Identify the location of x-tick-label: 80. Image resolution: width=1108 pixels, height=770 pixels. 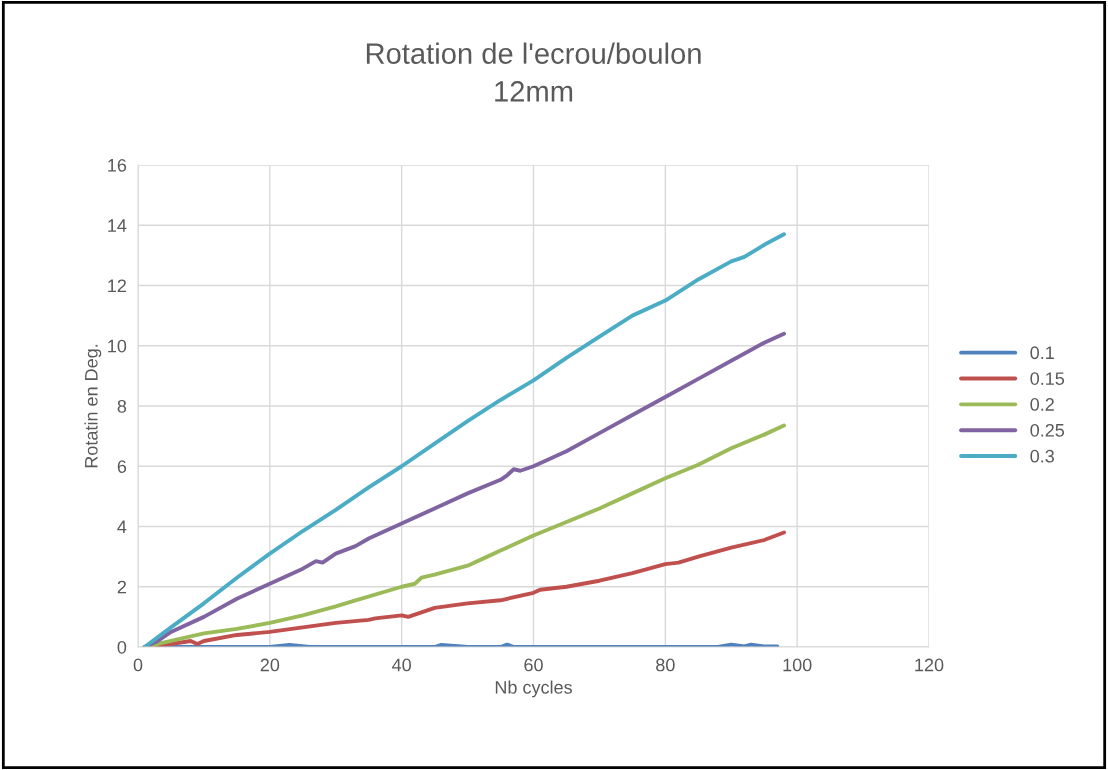
(665, 665).